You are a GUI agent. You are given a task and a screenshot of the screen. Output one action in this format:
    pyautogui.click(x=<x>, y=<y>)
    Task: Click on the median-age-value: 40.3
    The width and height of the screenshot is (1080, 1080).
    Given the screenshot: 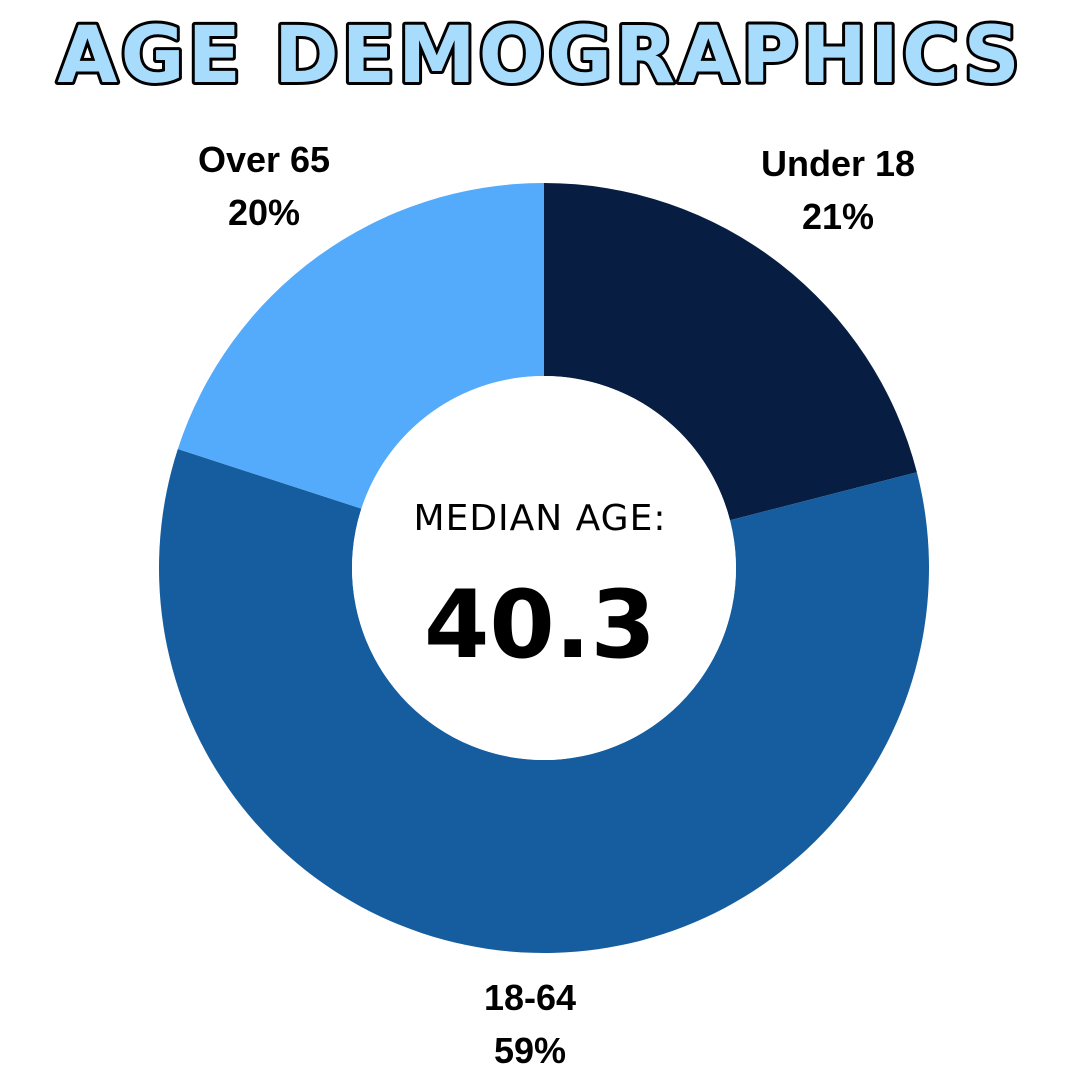 What is the action you would take?
    pyautogui.click(x=540, y=625)
    